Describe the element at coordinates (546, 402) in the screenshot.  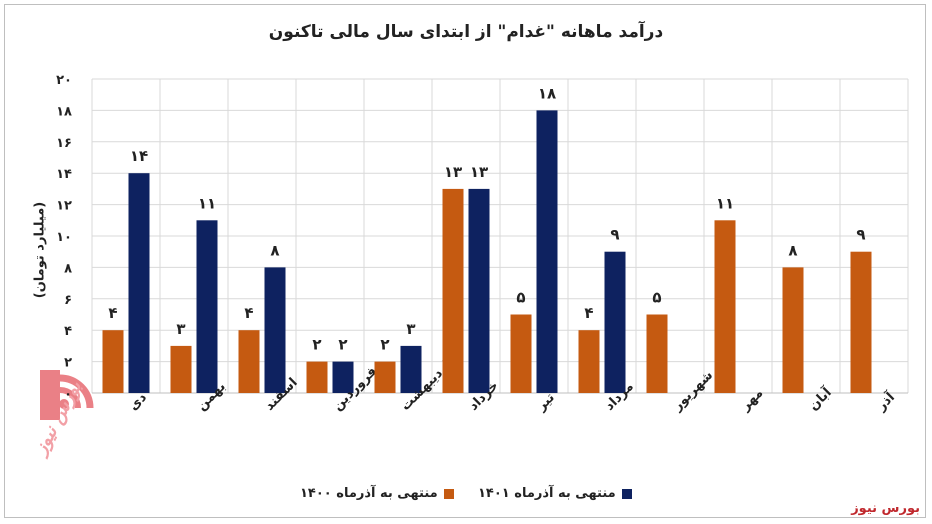
I see `x-tick-label: تیر` at that location.